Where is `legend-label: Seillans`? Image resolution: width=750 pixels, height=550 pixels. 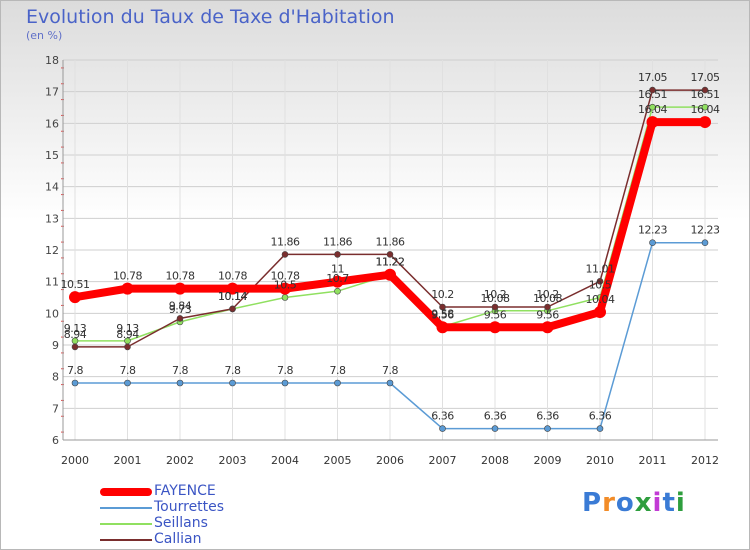 legend-label: Seillans is located at coordinates (181, 523).